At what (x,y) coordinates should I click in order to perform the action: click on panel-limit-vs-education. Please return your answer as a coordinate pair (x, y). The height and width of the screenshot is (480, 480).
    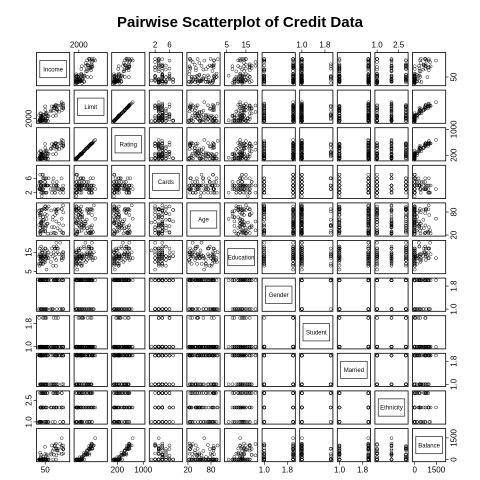
    Looking at the image, I should click on (241, 106).